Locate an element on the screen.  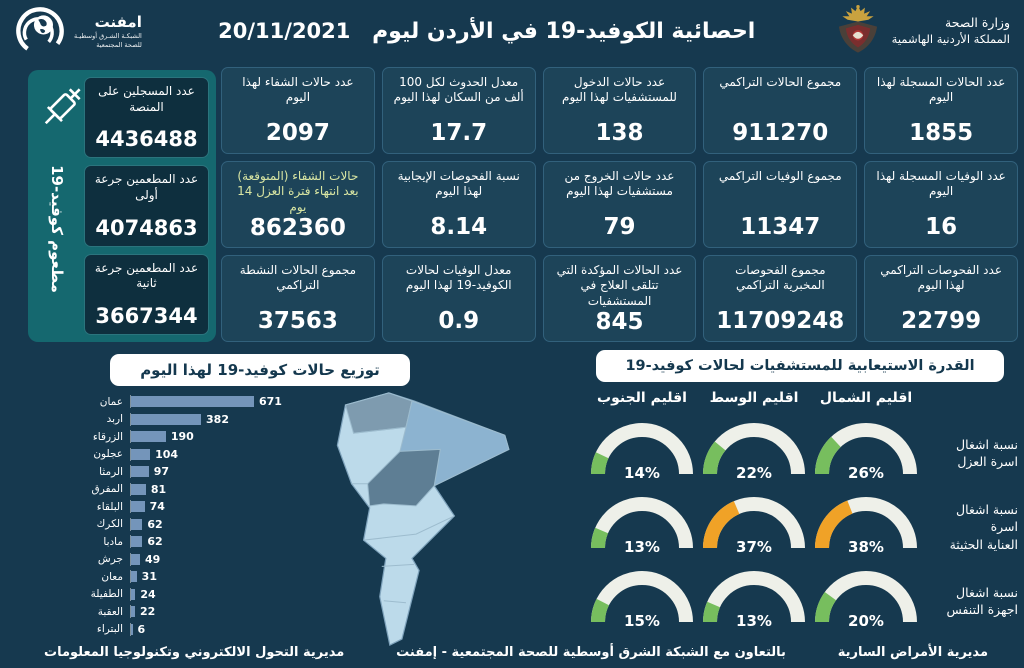
bar-row-aqaba: العقبة 22 is located at coordinates (188, 612).